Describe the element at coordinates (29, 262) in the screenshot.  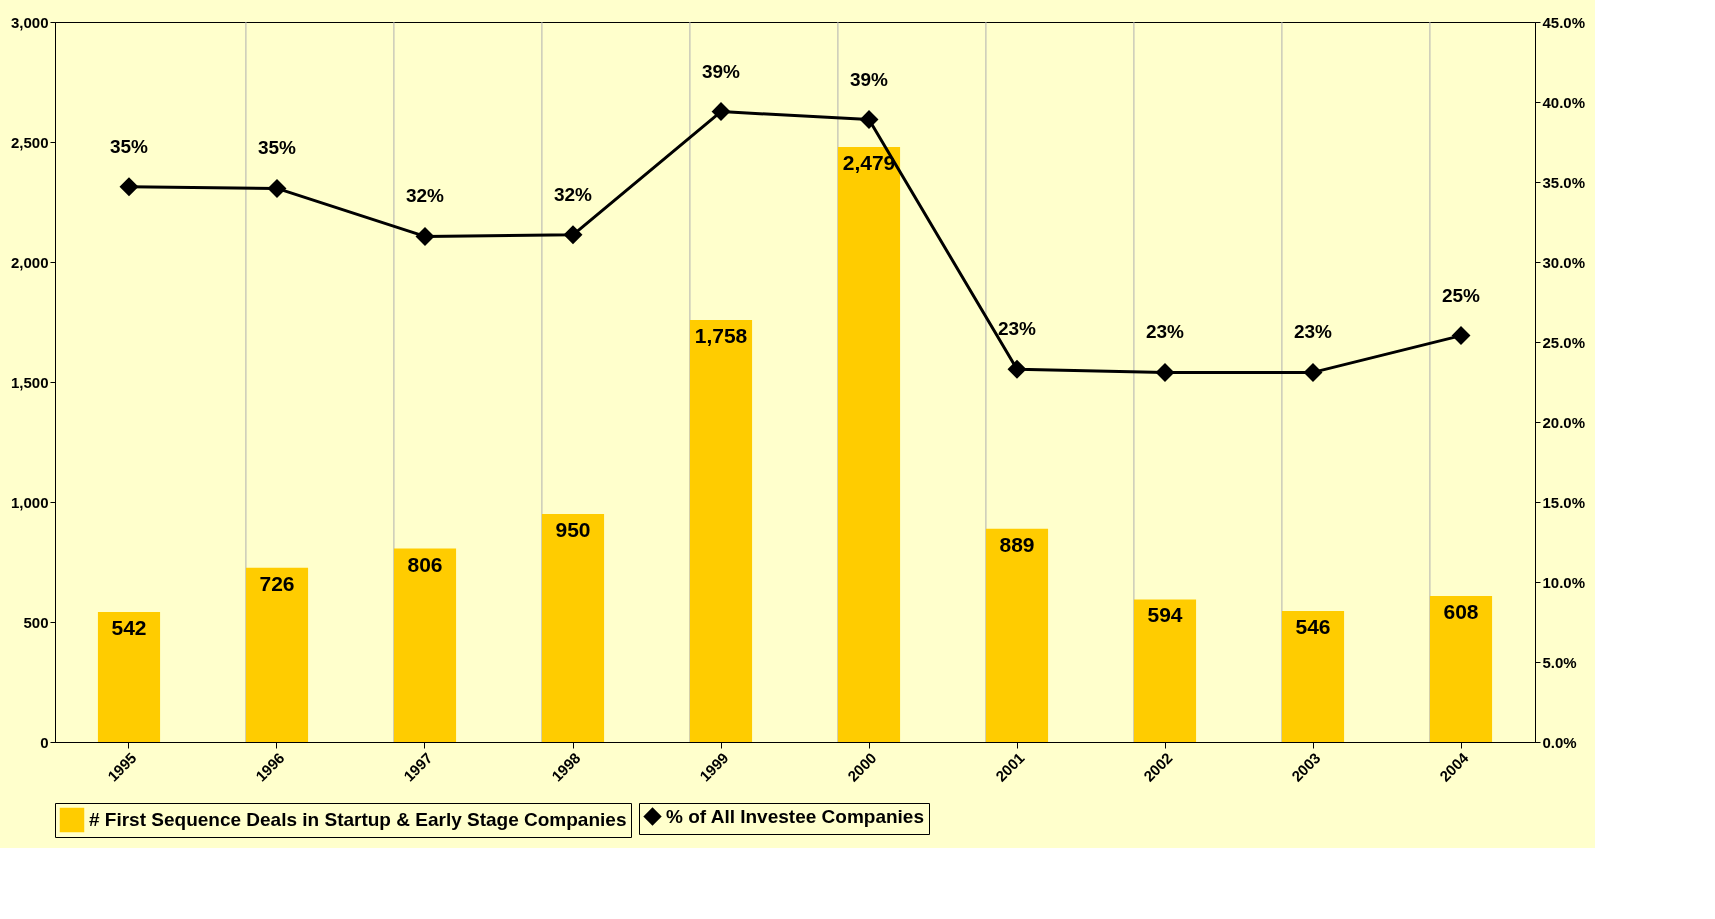
I see `y-tick-label: 2,000` at that location.